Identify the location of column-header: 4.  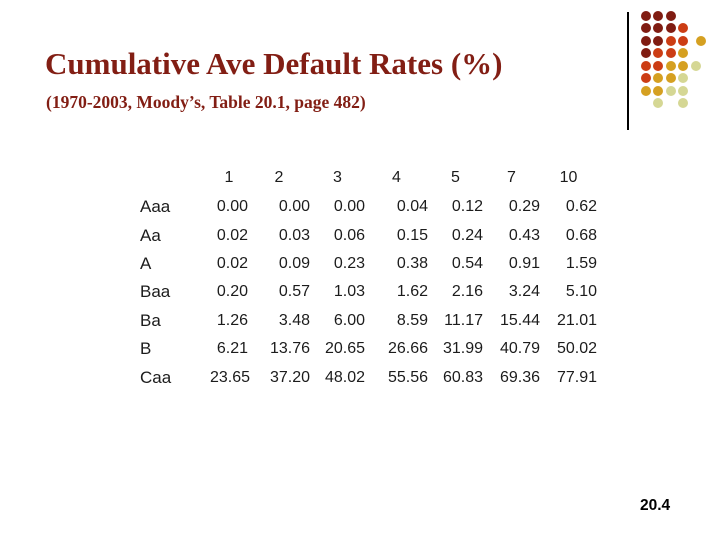
(396, 177).